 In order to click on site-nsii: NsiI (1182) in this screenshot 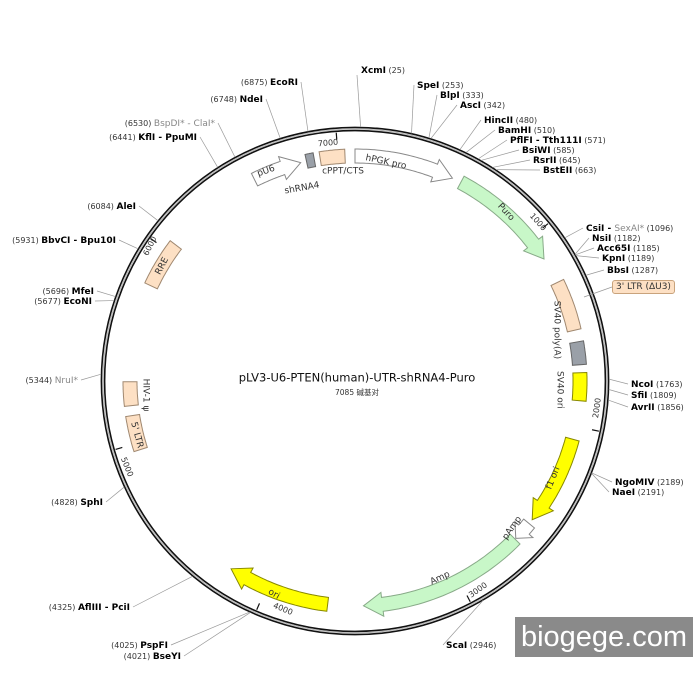, I will do `click(607, 244)`.